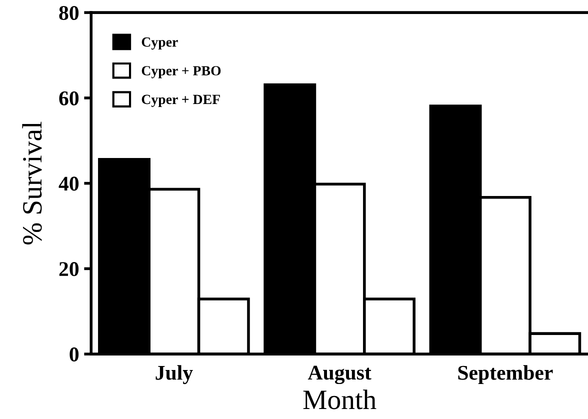 The width and height of the screenshot is (588, 419). I want to click on x-tick-label: August, so click(340, 375).